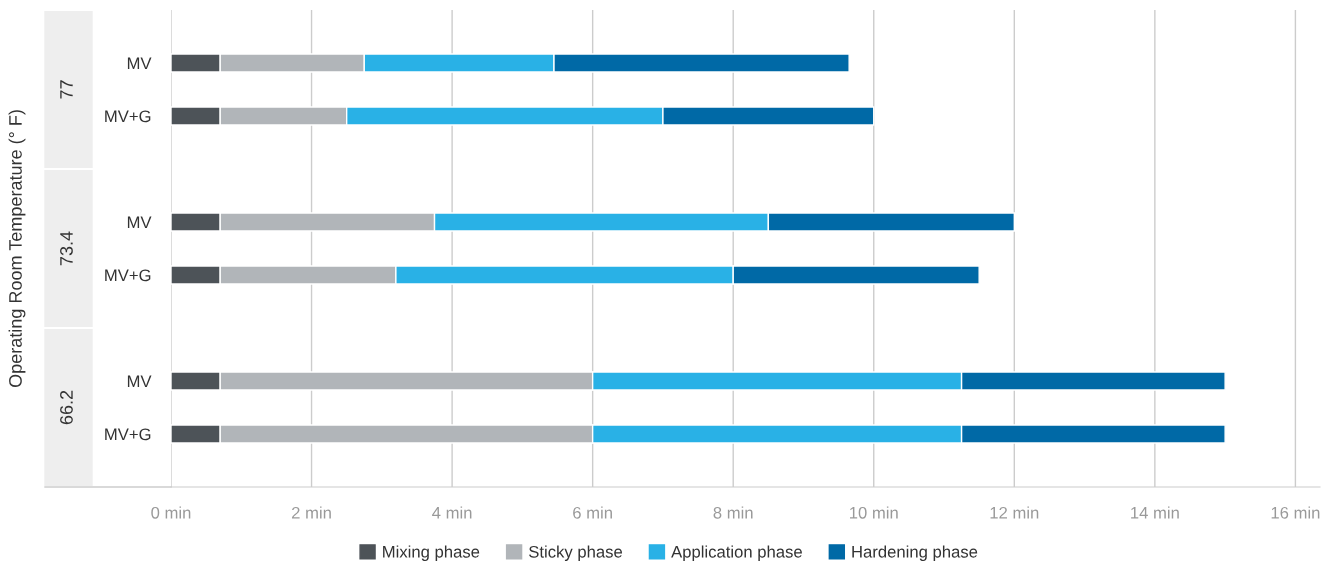 Image resolution: width=1338 pixels, height=576 pixels. What do you see at coordinates (1295, 512) in the screenshot?
I see `x-tick-label: 16 min` at bounding box center [1295, 512].